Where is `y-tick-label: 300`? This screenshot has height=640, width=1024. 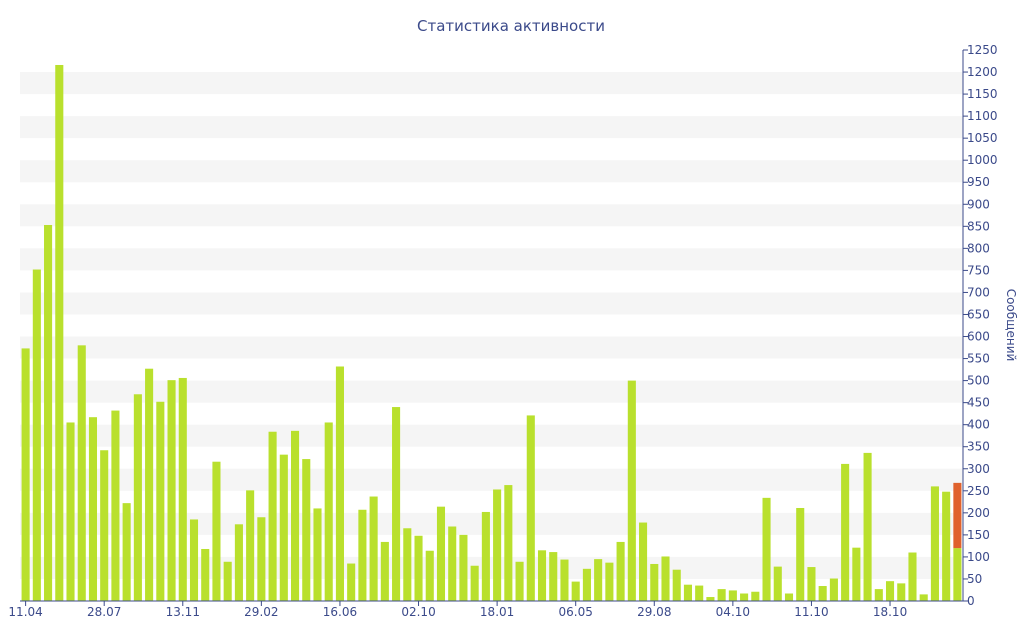 y-tick-label: 300 is located at coordinates (978, 469).